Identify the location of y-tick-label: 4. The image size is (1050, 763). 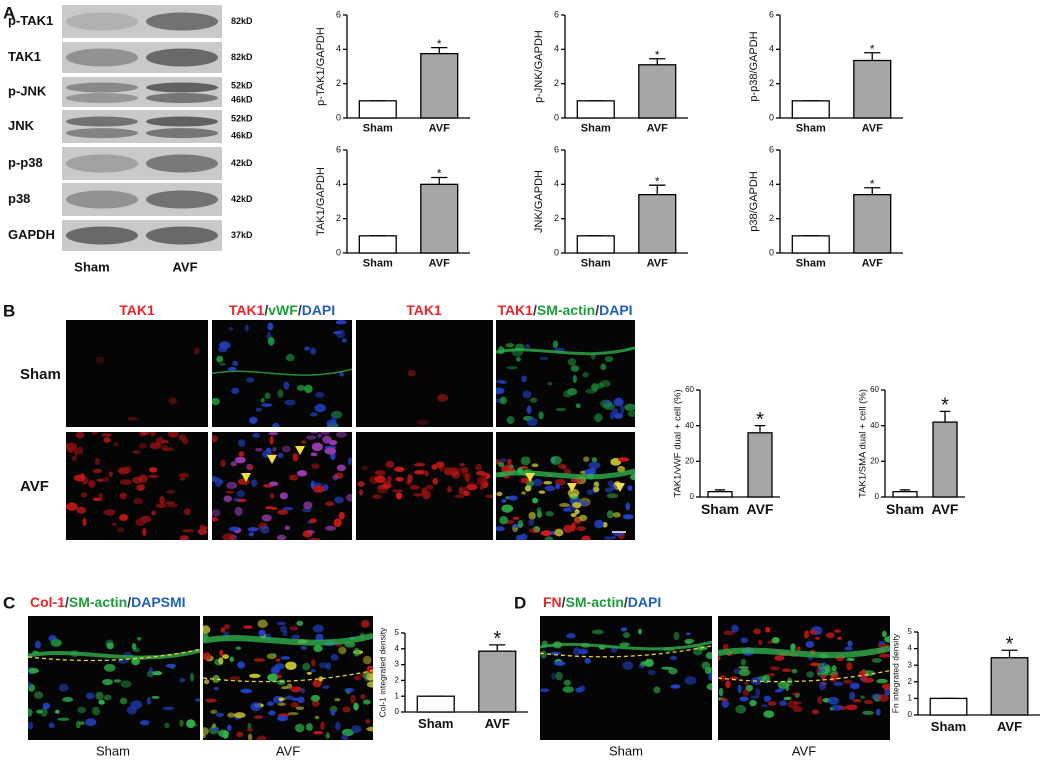
(771, 49).